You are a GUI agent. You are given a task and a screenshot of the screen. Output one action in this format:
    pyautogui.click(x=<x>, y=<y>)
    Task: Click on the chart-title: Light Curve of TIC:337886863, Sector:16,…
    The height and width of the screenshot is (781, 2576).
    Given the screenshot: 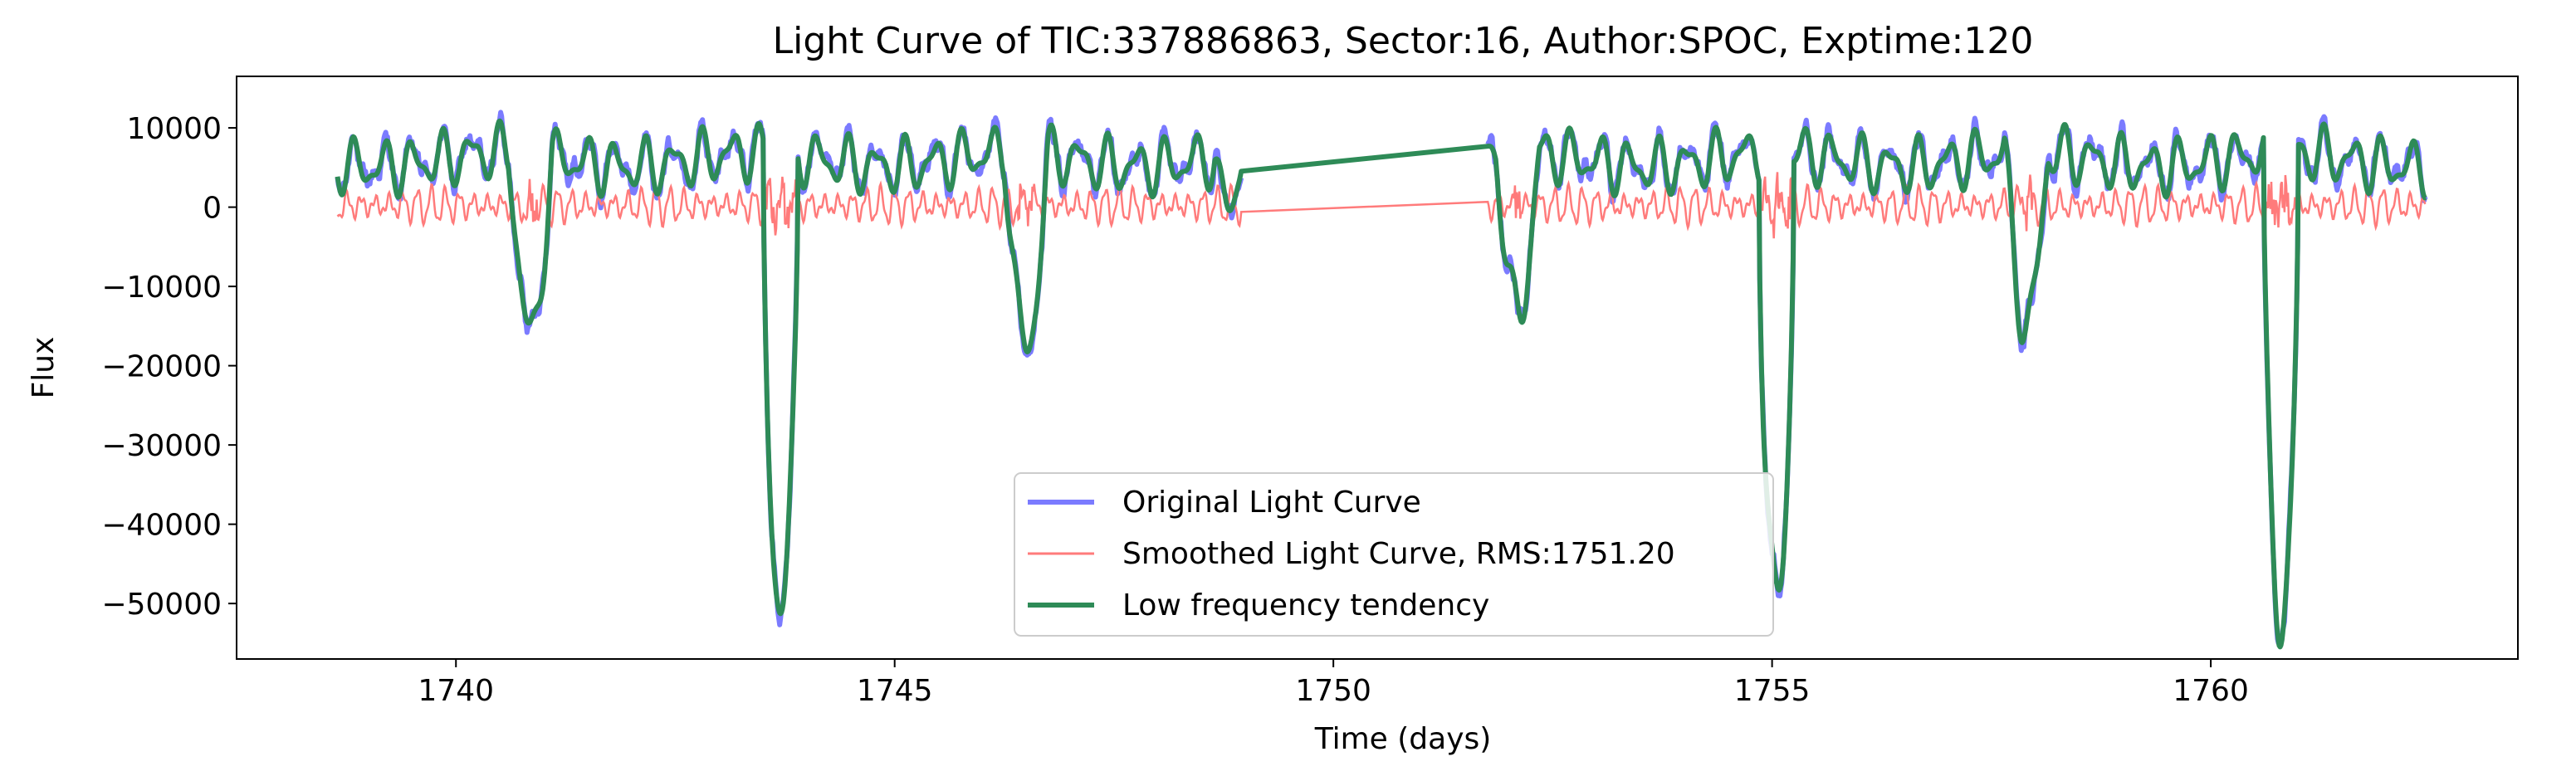 What is the action you would take?
    pyautogui.click(x=1403, y=41)
    